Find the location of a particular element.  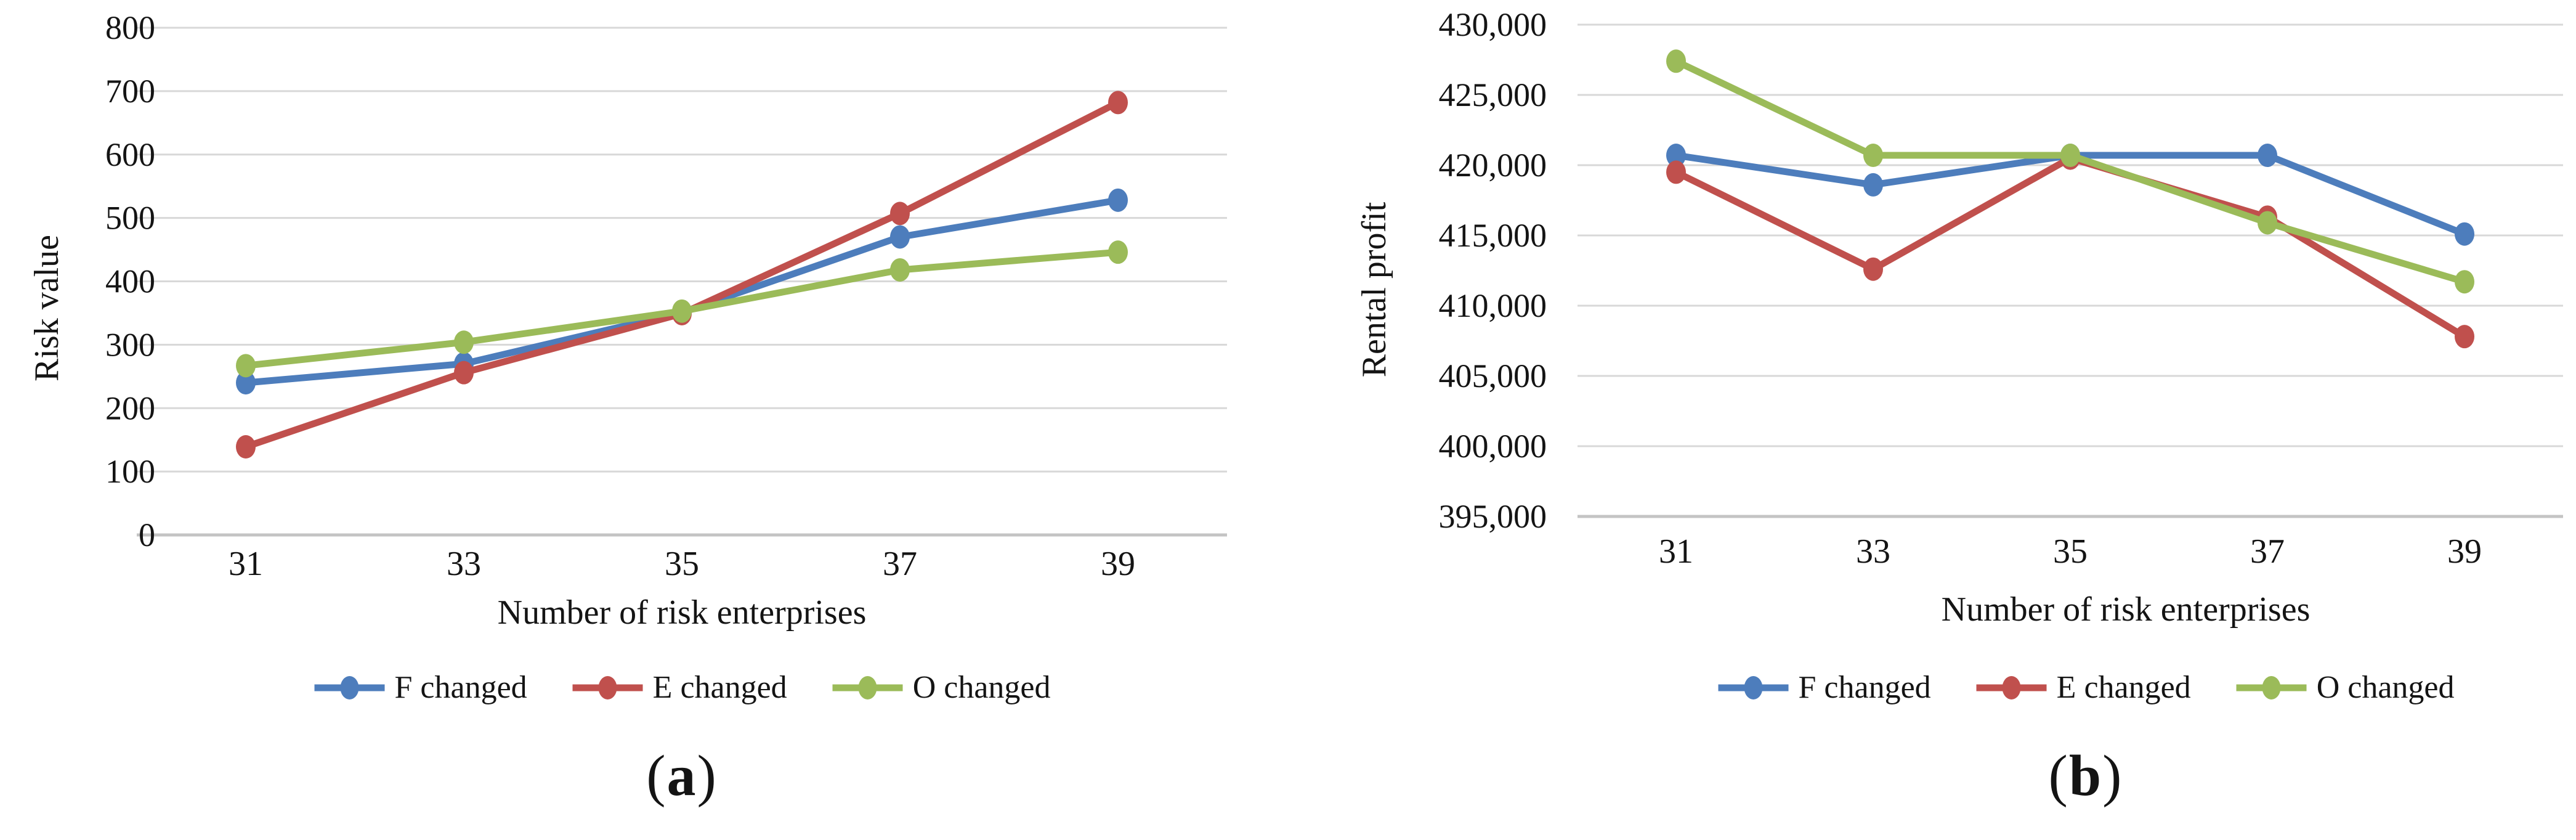

series-f-changed is located at coordinates (682, 291).